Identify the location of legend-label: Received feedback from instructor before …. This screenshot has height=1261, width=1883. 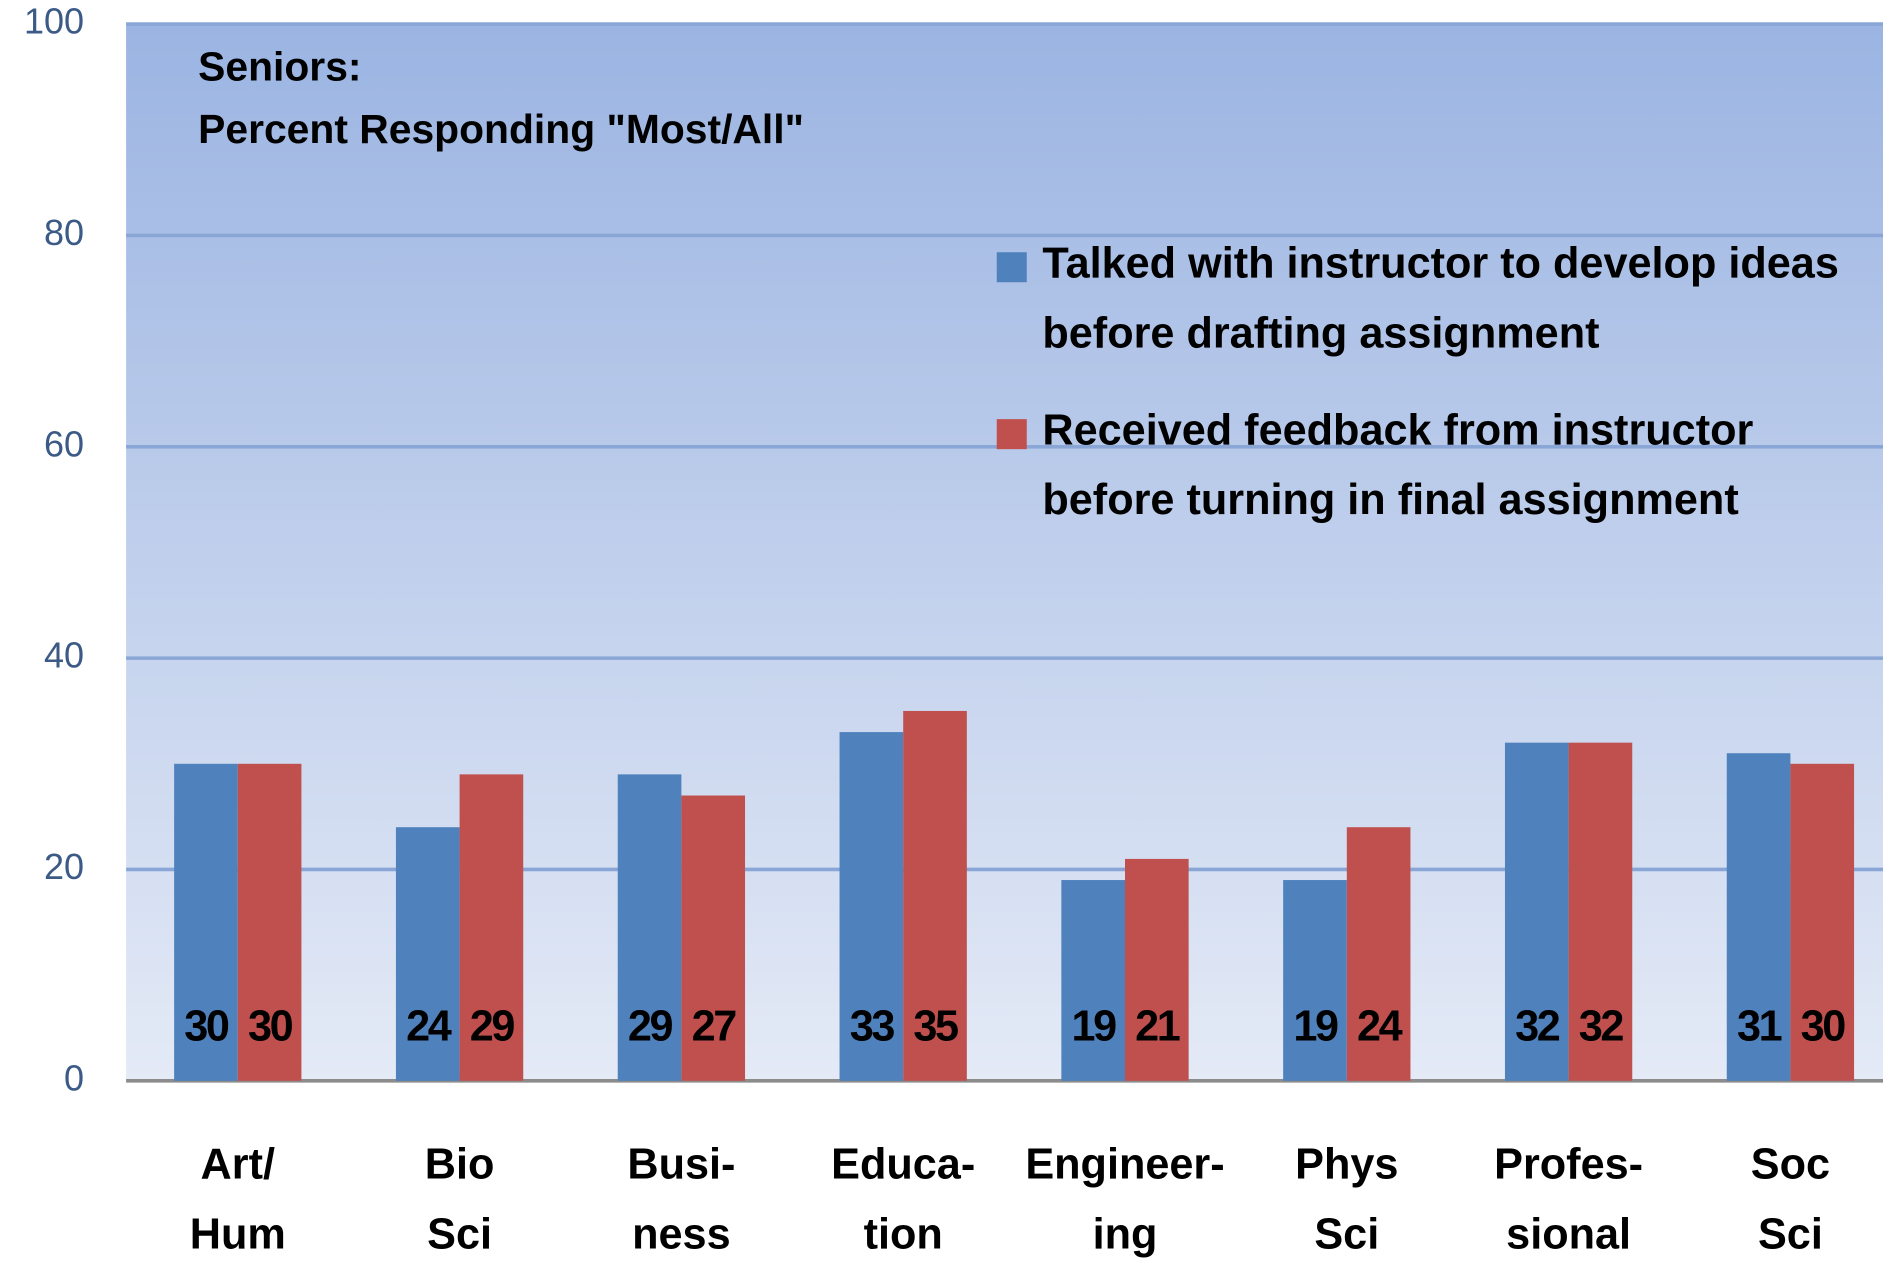
(1397, 466).